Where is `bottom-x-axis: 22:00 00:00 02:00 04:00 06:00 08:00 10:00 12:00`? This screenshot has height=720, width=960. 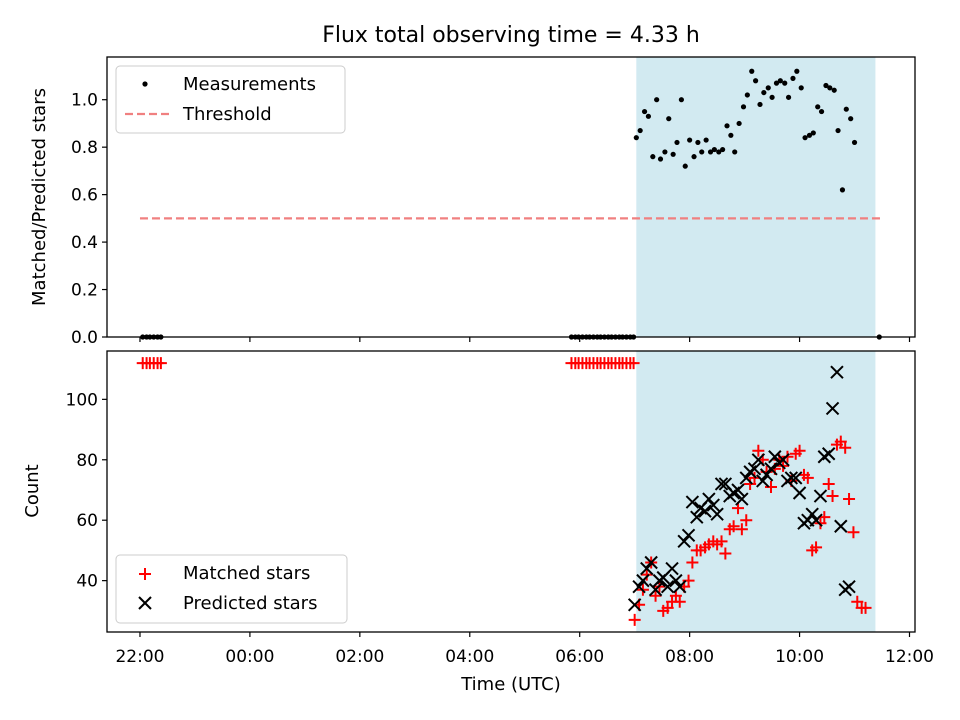
bottom-x-axis: 22:00 00:00 02:00 04:00 06:00 08:00 10:00 12:00 is located at coordinates (524, 649).